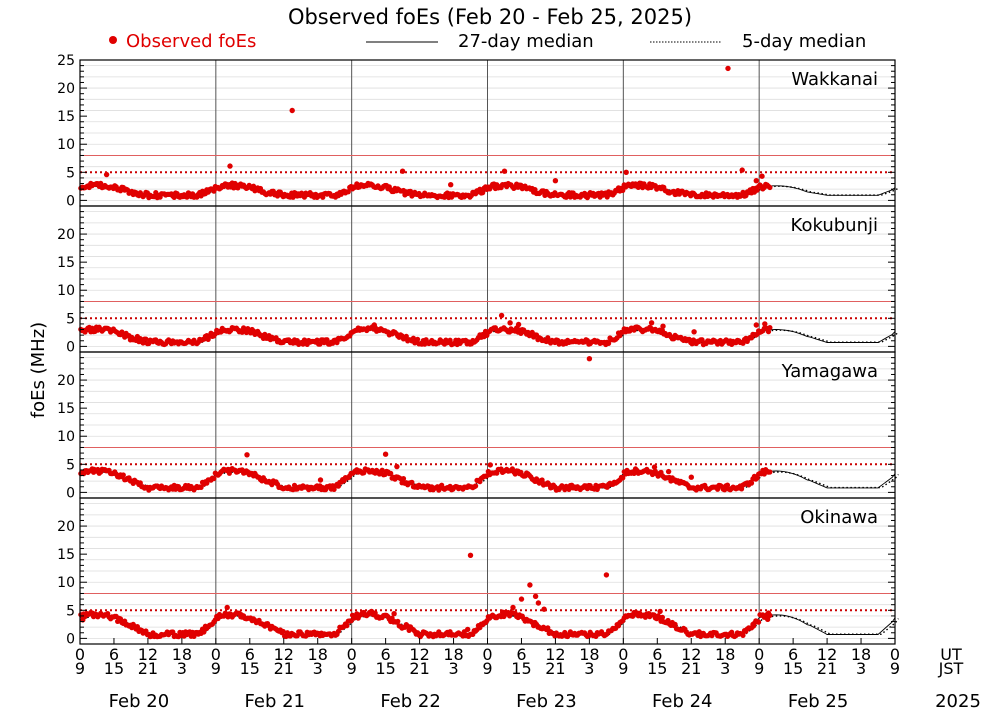  What do you see at coordinates (958, 701) in the screenshot?
I see `x-year-label: 2025` at bounding box center [958, 701].